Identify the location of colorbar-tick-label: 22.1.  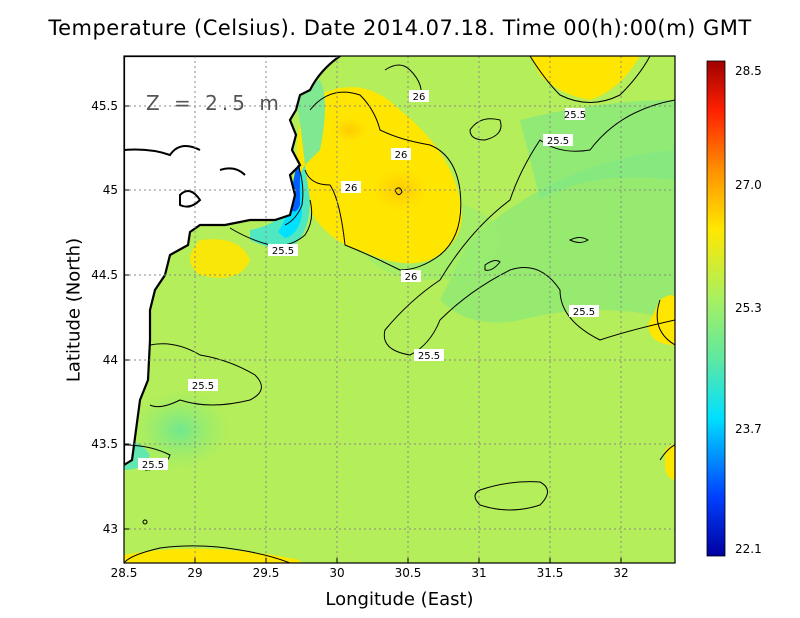
(748, 549).